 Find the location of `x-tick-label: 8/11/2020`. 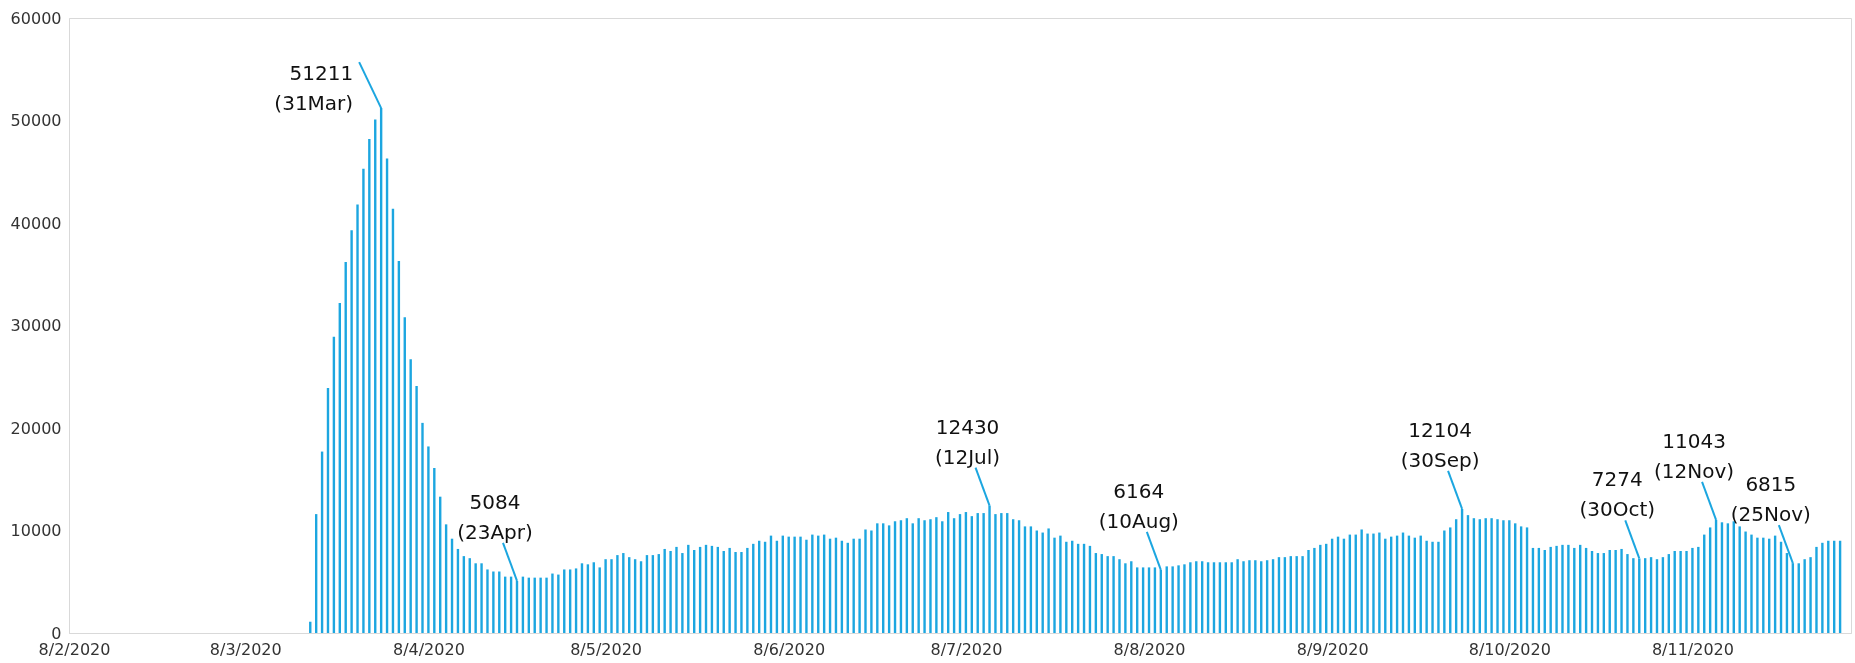

x-tick-label: 8/11/2020 is located at coordinates (1692, 649).